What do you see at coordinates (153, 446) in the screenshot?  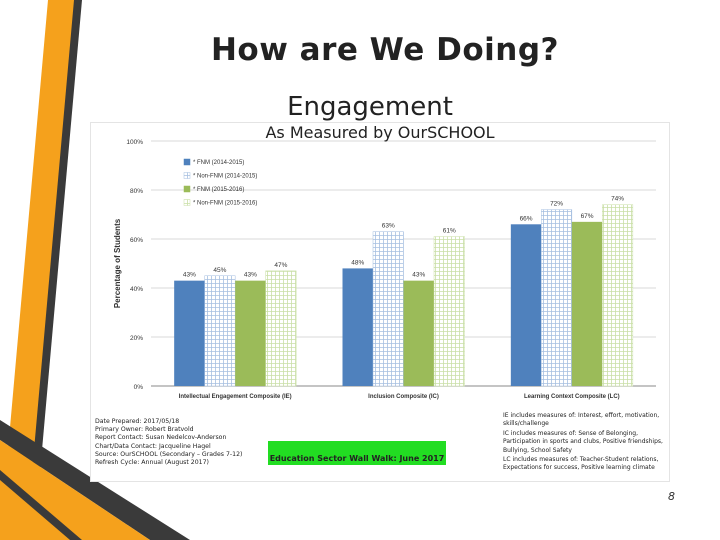 I see `info-line: Chart/Data Contact: Jacqueline Hagel` at bounding box center [153, 446].